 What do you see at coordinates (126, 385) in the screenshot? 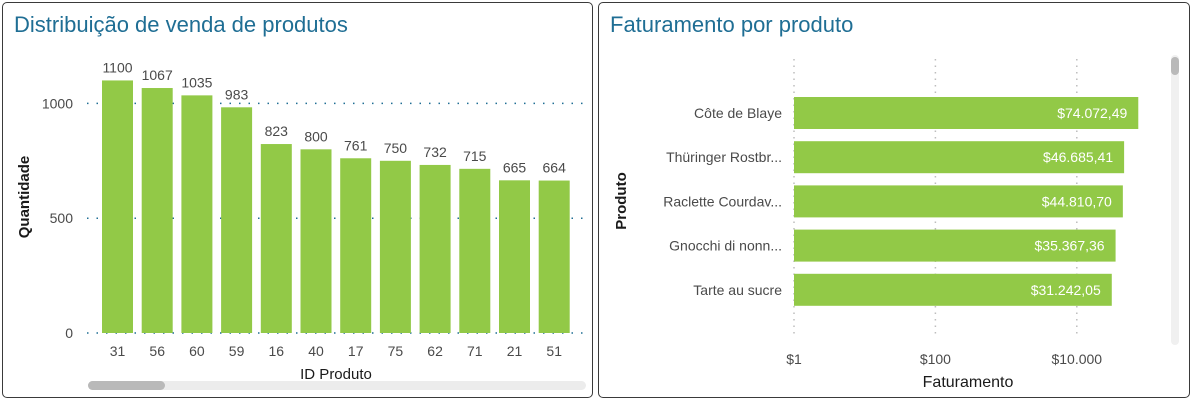
I see `horizontal-scrollbar-thumb` at bounding box center [126, 385].